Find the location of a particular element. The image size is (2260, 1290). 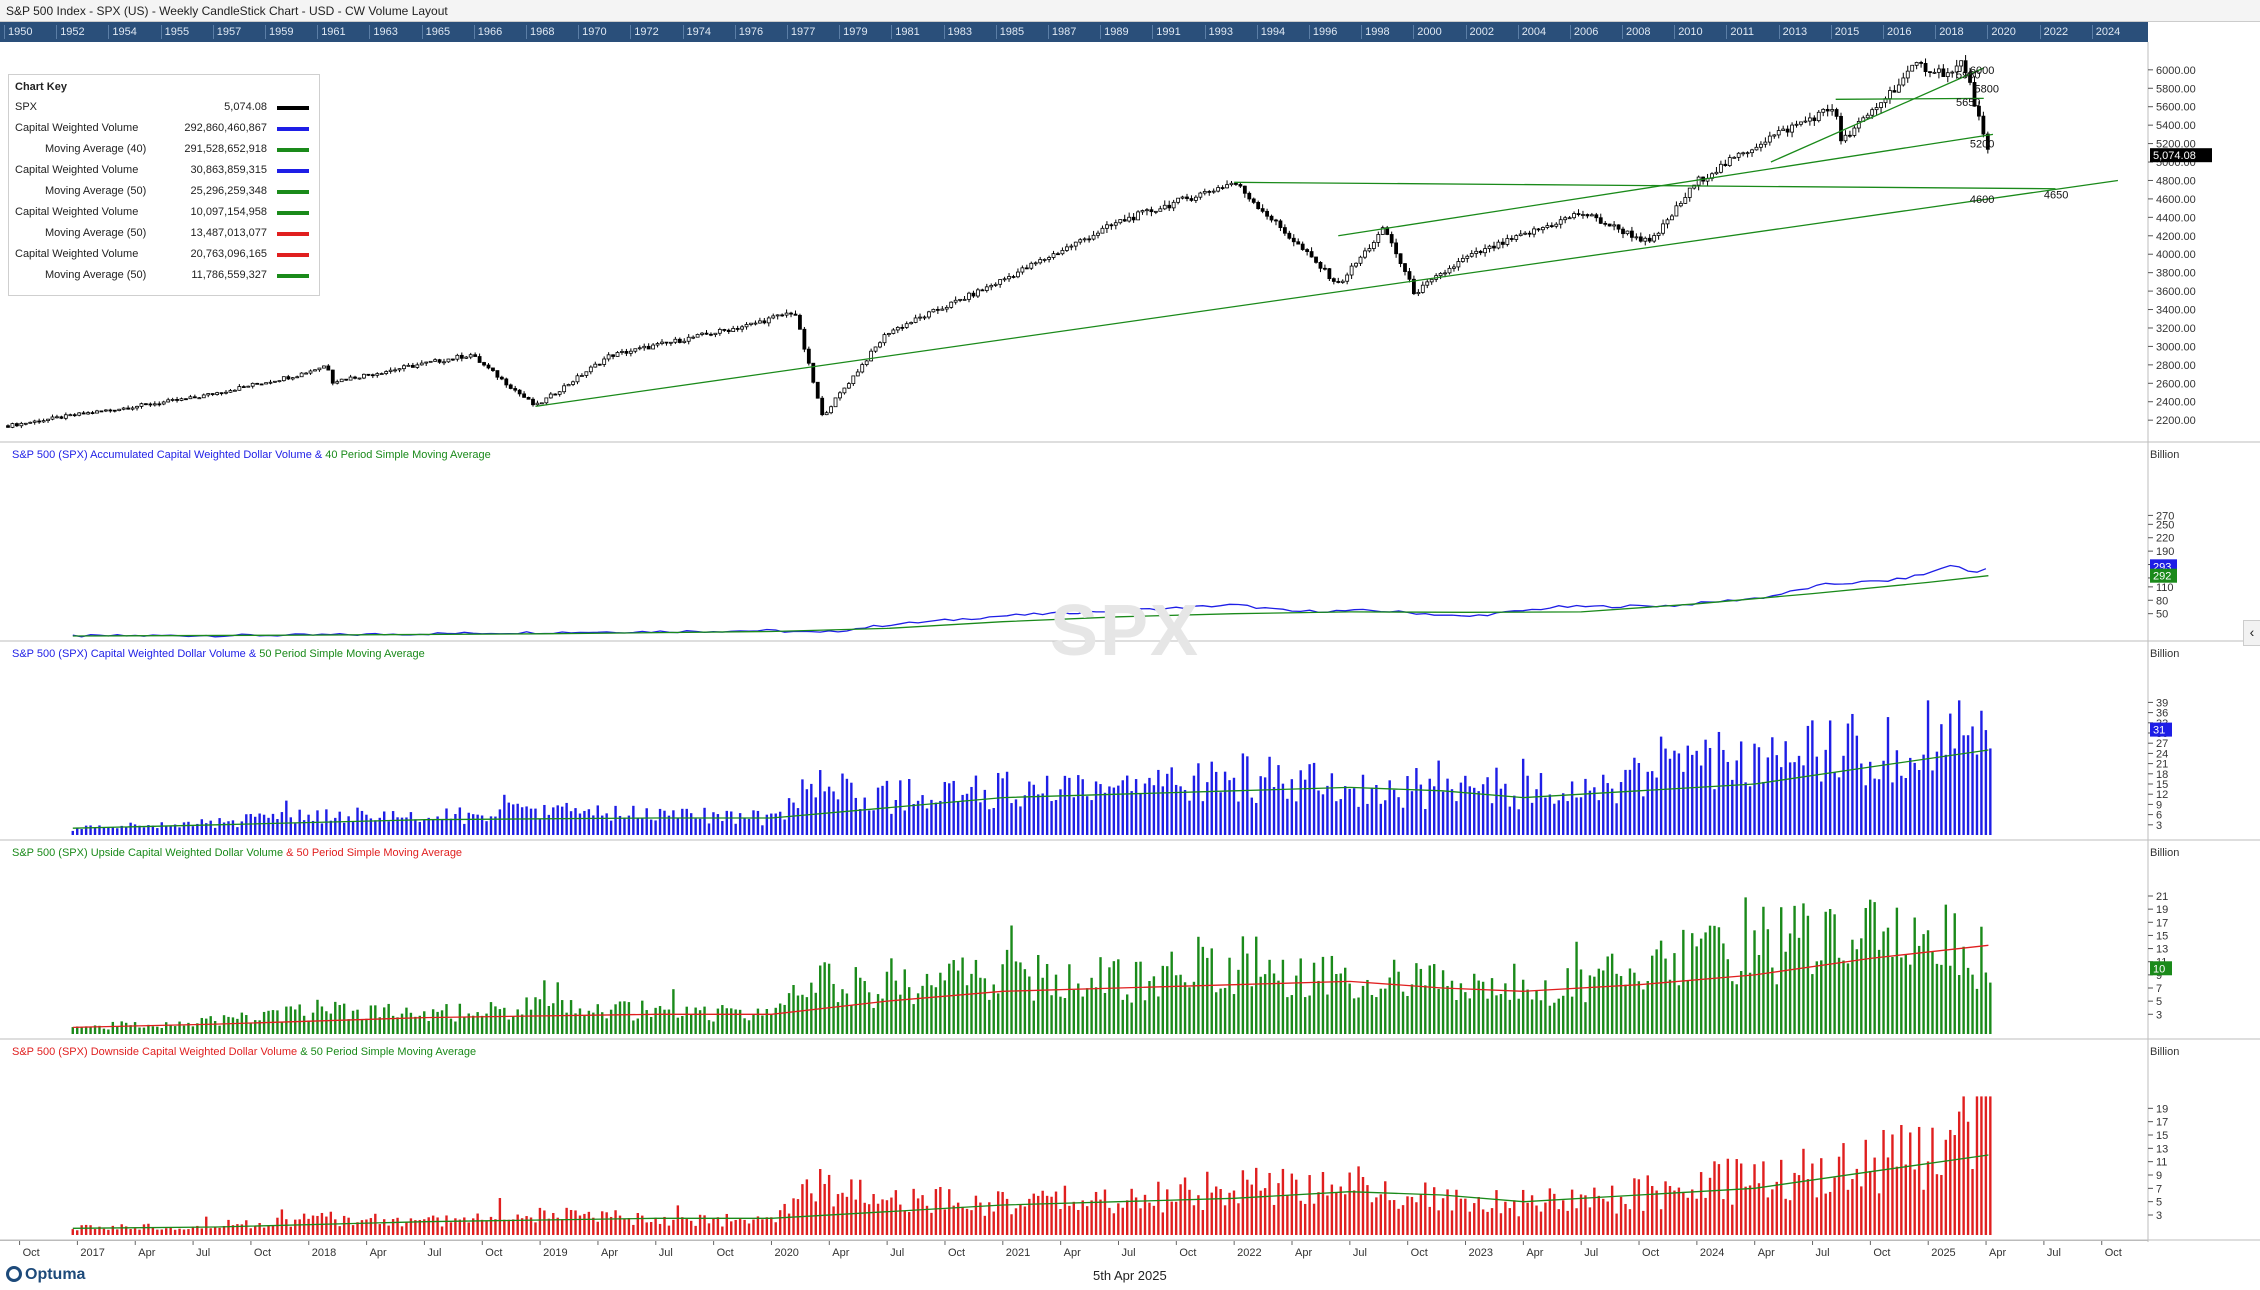

cwv-title-ma: 50 Period Simple Moving Average is located at coordinates (342, 654).